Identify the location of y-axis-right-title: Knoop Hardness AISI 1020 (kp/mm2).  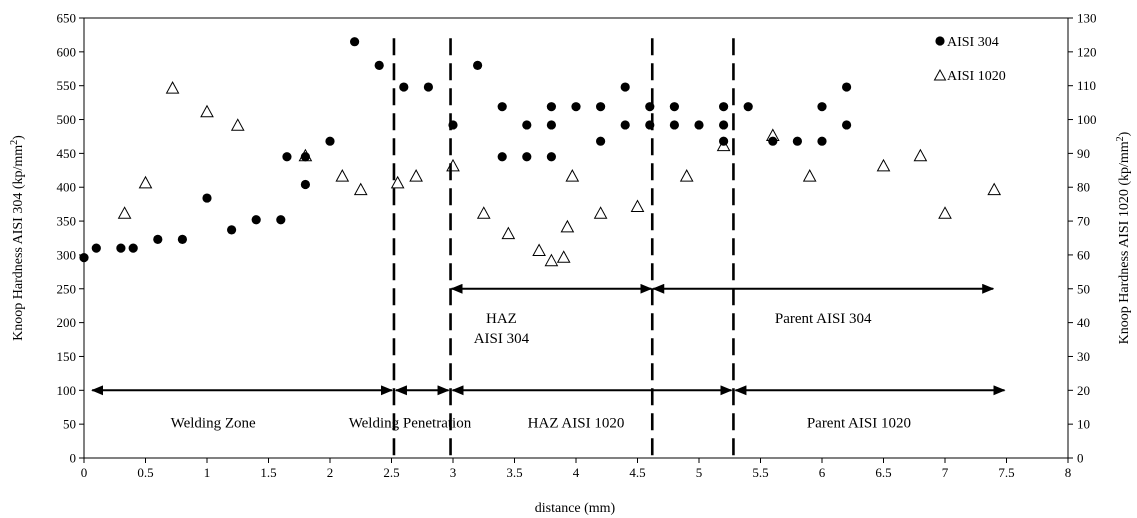
(1123, 237).